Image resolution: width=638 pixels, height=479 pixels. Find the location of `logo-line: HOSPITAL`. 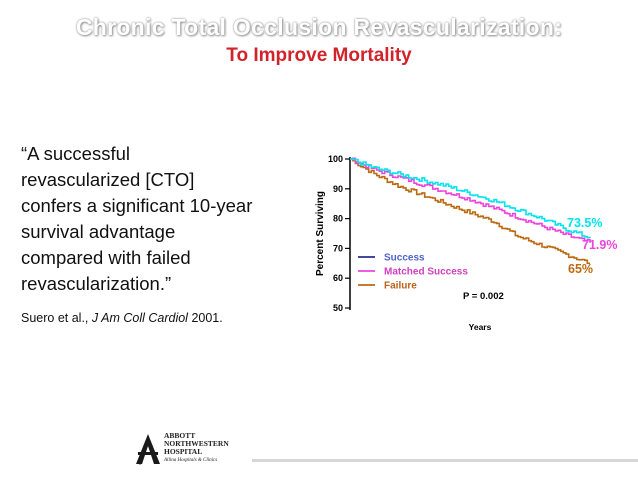

logo-line: HOSPITAL is located at coordinates (183, 451).